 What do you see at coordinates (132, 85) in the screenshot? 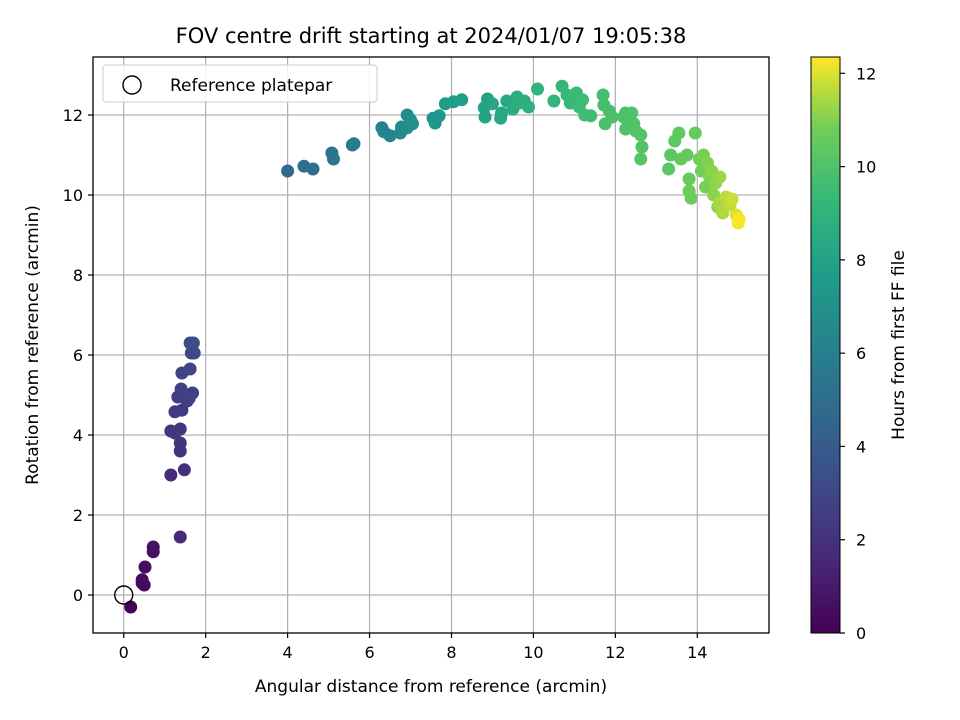
I see `legend-open-circle-icon` at bounding box center [132, 85].